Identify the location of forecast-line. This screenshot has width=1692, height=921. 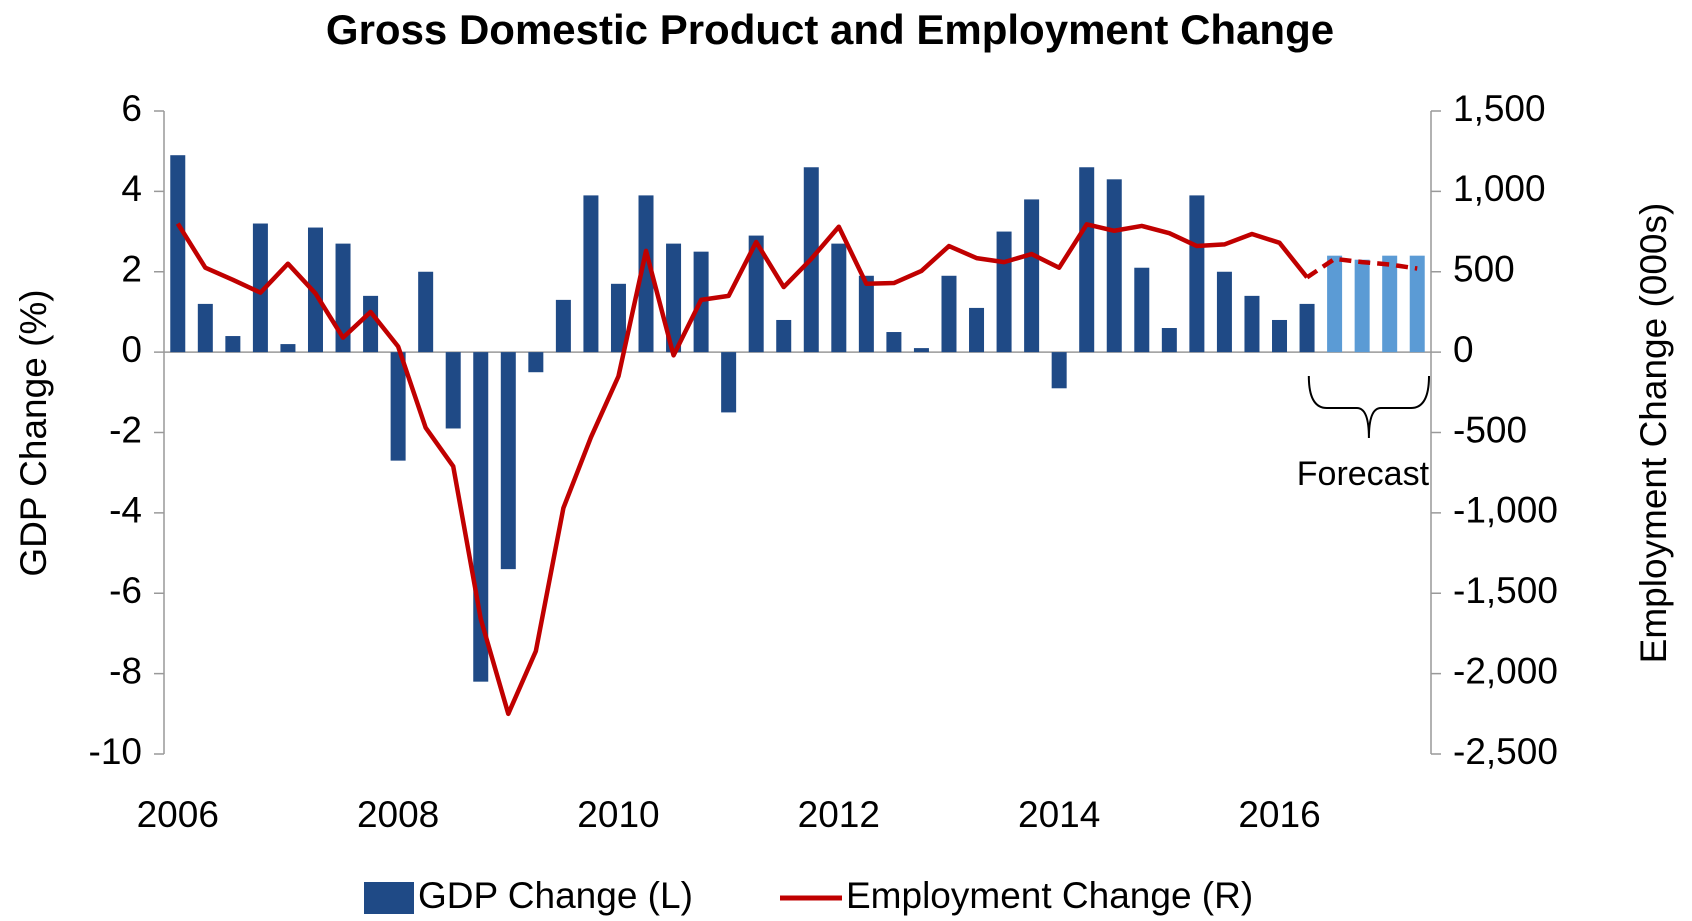
(1361, 268).